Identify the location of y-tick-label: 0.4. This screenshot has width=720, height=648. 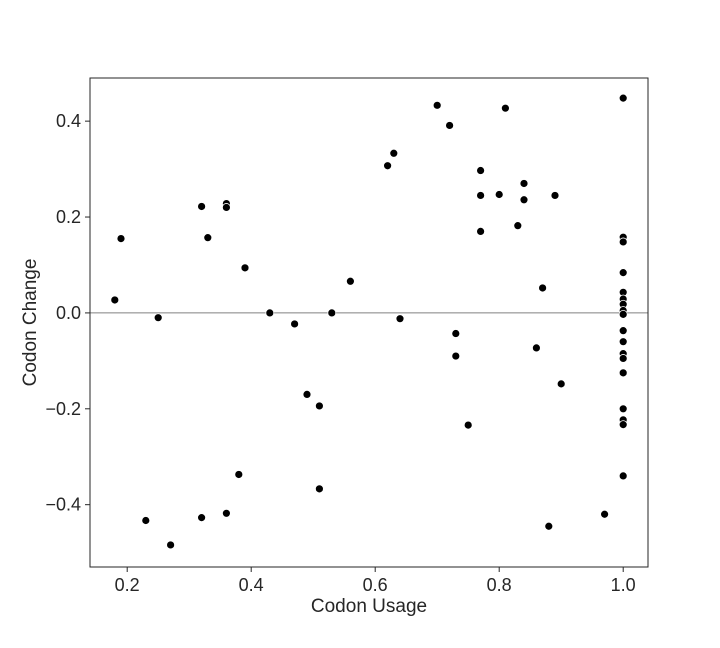
(68, 121).